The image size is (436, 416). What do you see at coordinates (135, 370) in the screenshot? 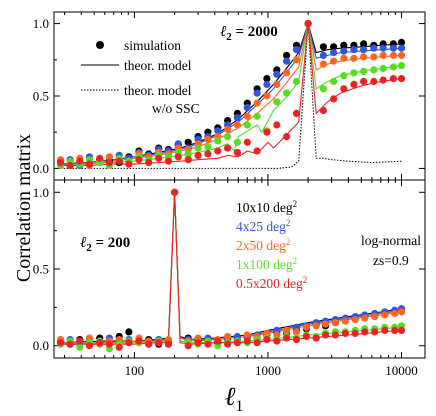
I see `x-tick-label-0: 100` at bounding box center [135, 370].